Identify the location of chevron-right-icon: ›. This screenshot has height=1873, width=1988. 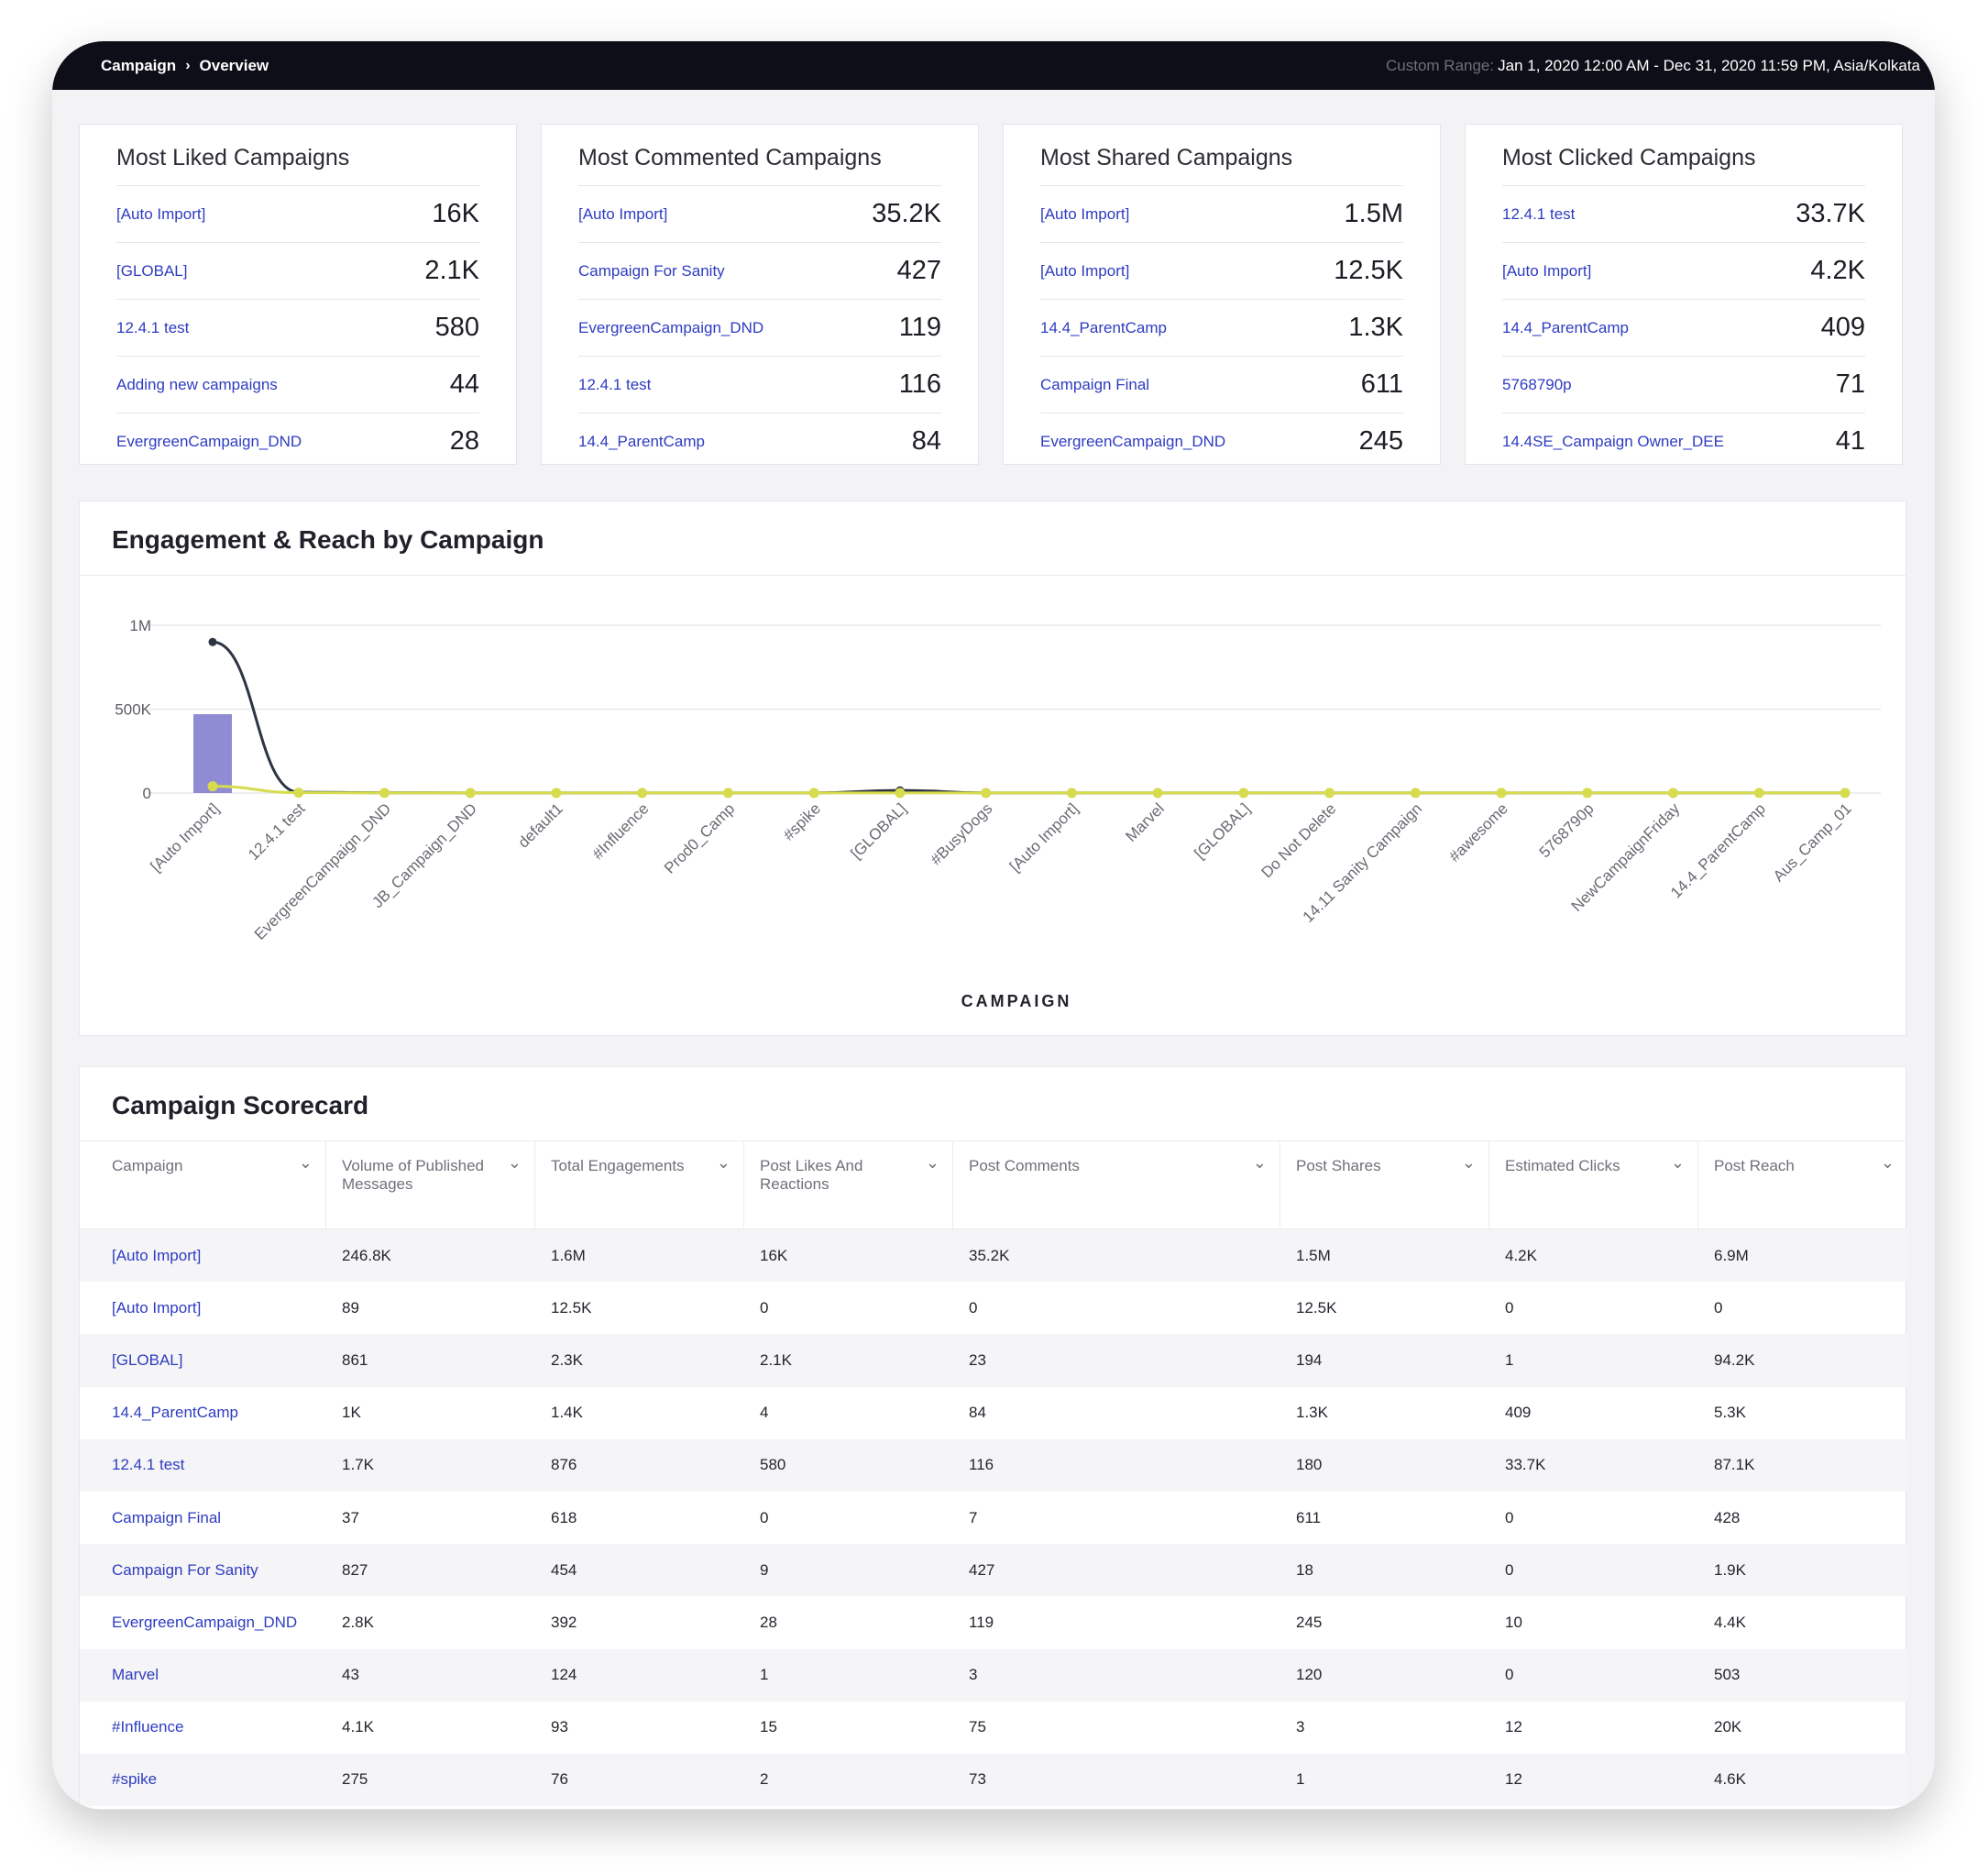
(188, 65).